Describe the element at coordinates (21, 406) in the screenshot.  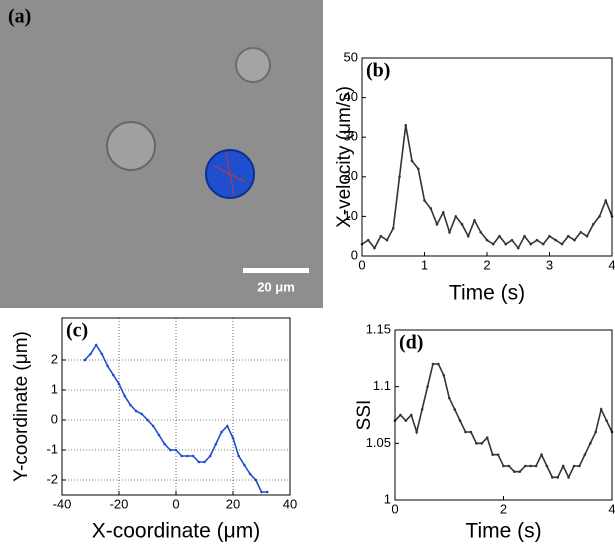
I see `y-axis-label: Y-coordinate (μm)` at that location.